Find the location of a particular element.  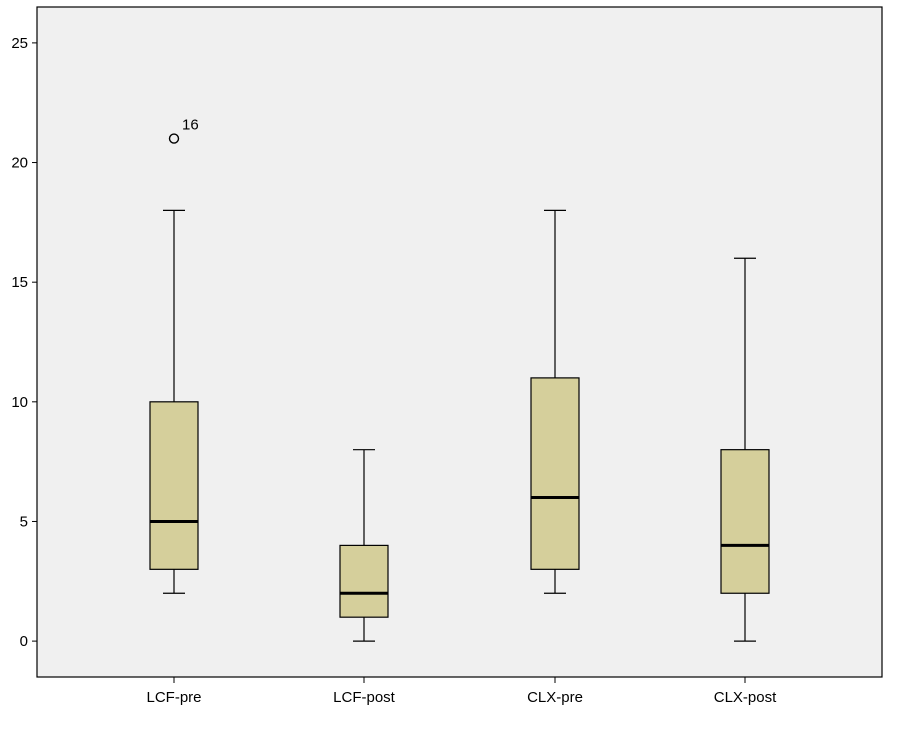

y-tick-label: 25 is located at coordinates (19, 43).